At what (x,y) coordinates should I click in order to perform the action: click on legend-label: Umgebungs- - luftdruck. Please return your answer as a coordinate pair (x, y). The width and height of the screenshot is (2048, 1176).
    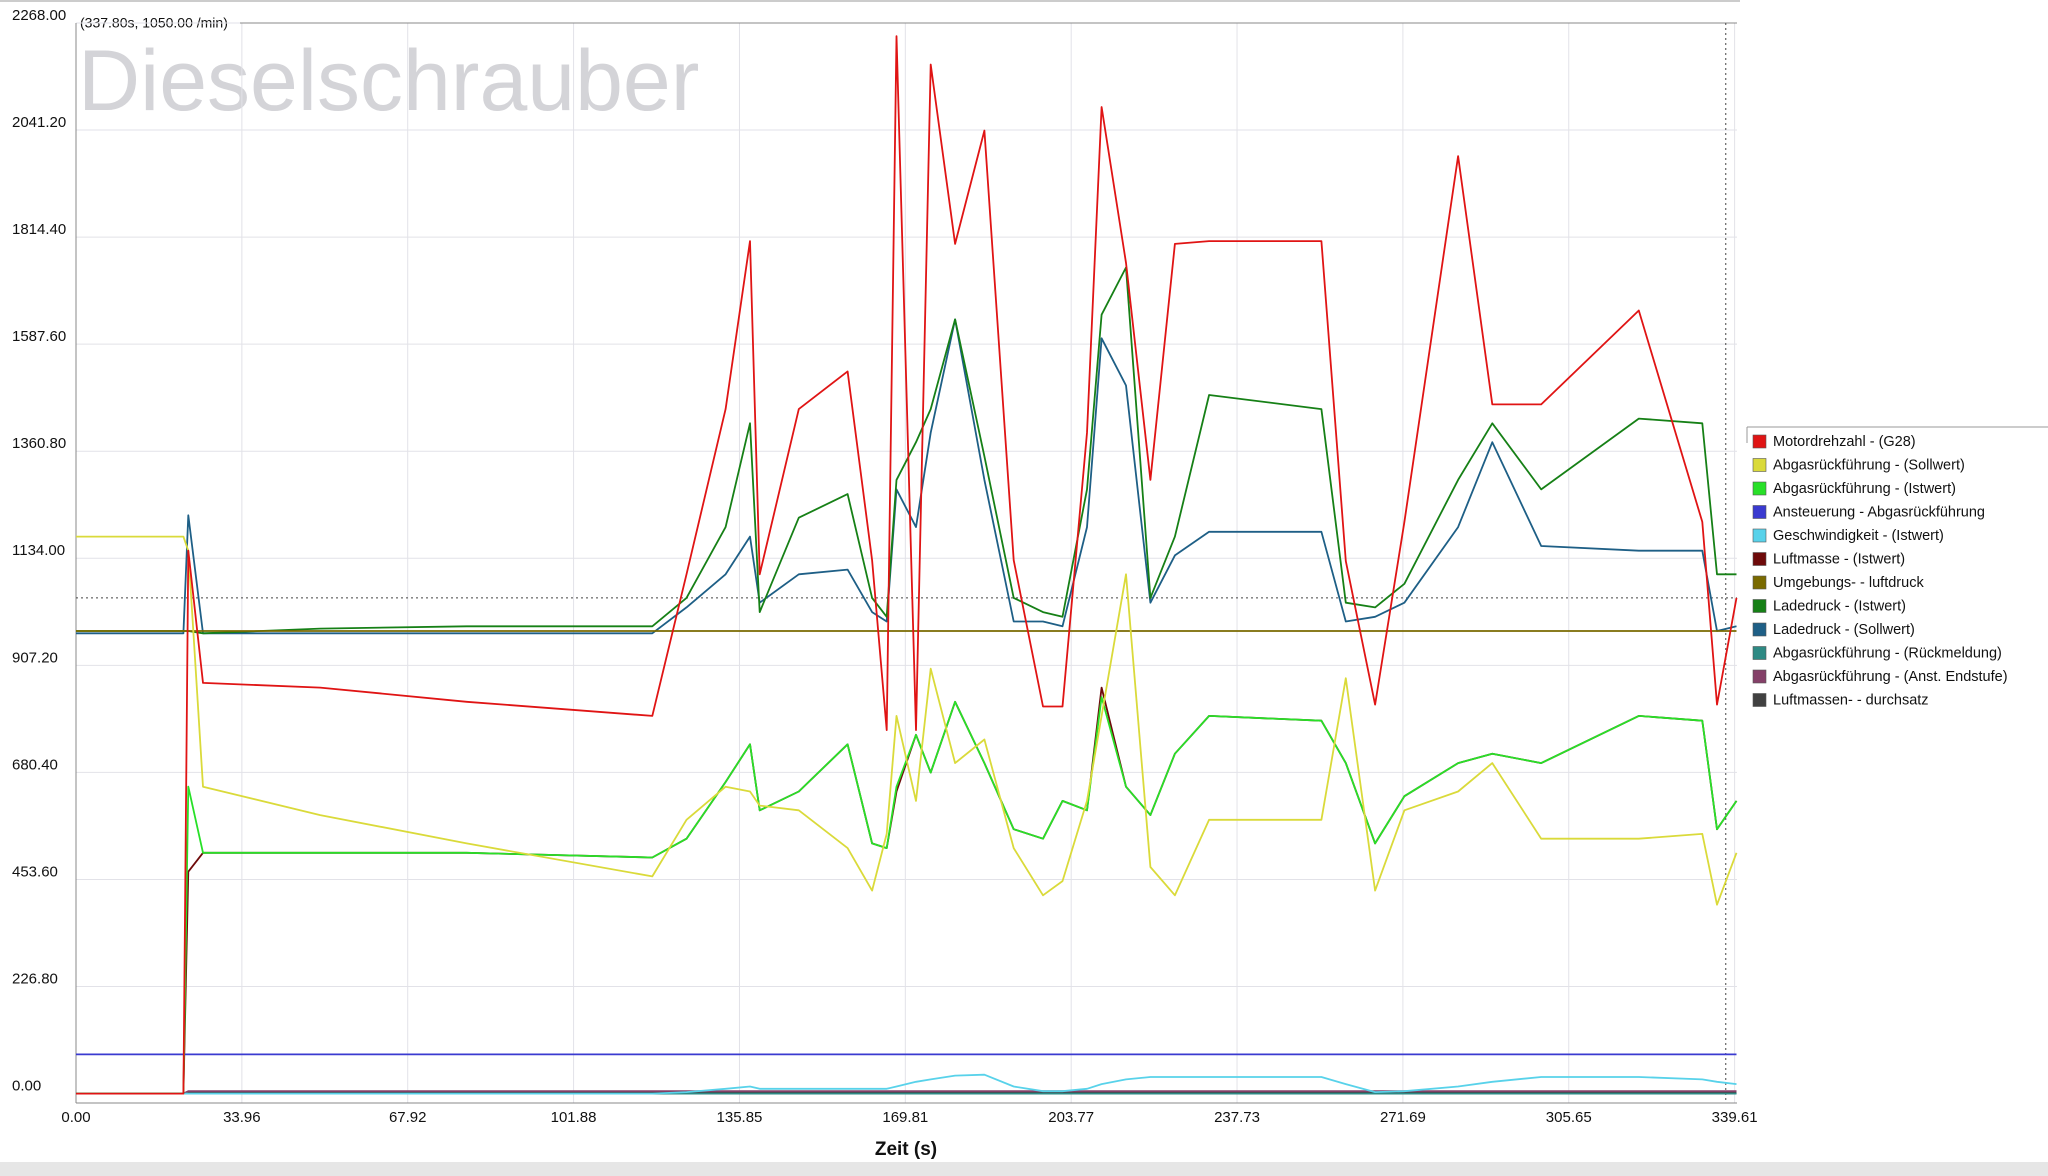
    Looking at the image, I should click on (1848, 583).